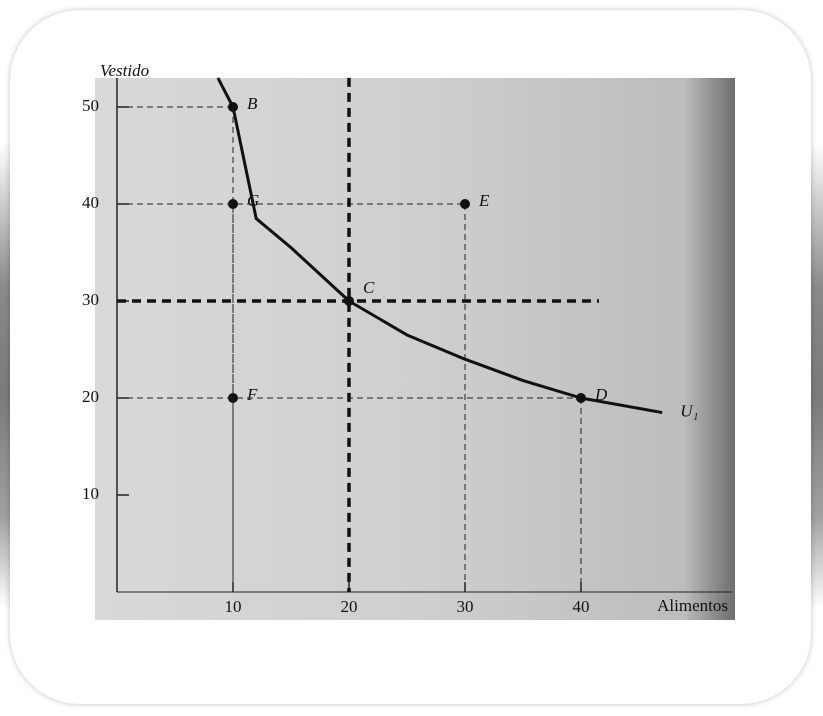  Describe the element at coordinates (90, 299) in the screenshot. I see `y-tick-label: 30` at that location.